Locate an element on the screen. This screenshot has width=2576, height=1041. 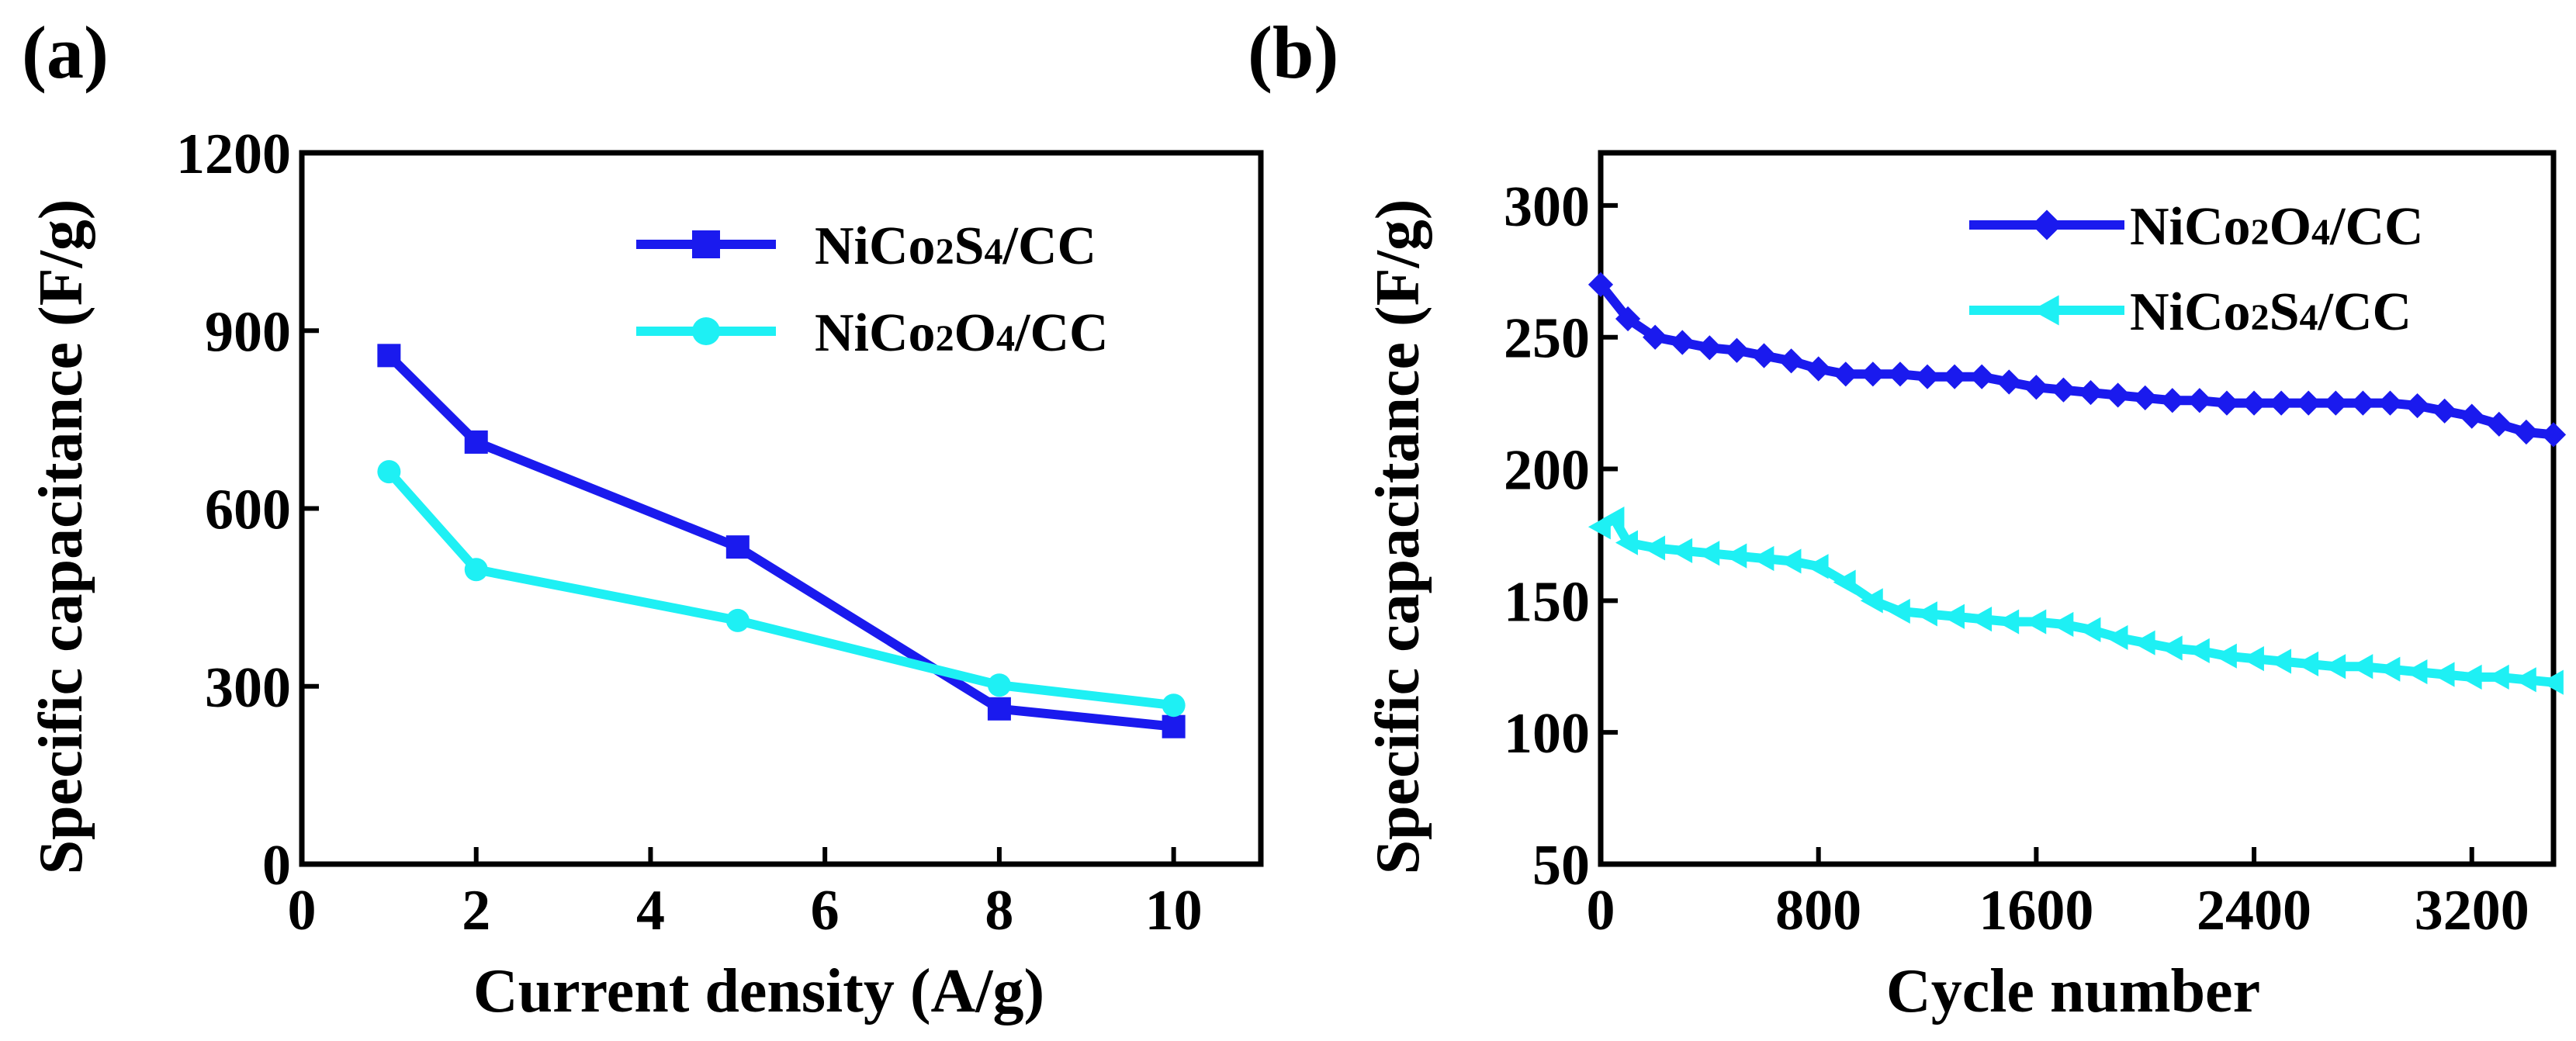
panel-a-x-tick-label: 4 is located at coordinates (650, 910).